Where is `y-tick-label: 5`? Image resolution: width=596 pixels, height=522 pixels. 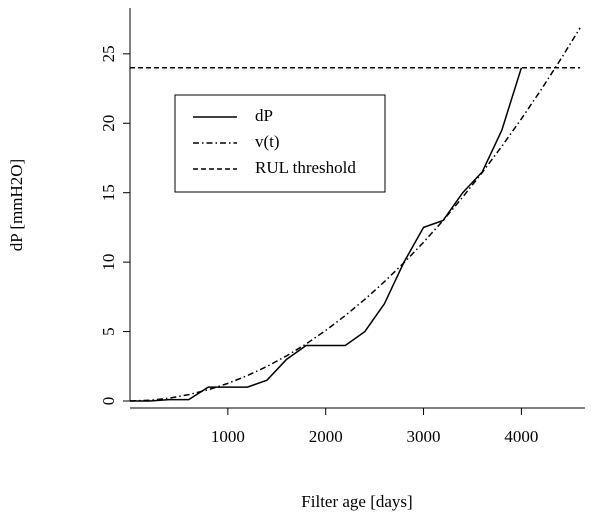 y-tick-label: 5 is located at coordinates (108, 331).